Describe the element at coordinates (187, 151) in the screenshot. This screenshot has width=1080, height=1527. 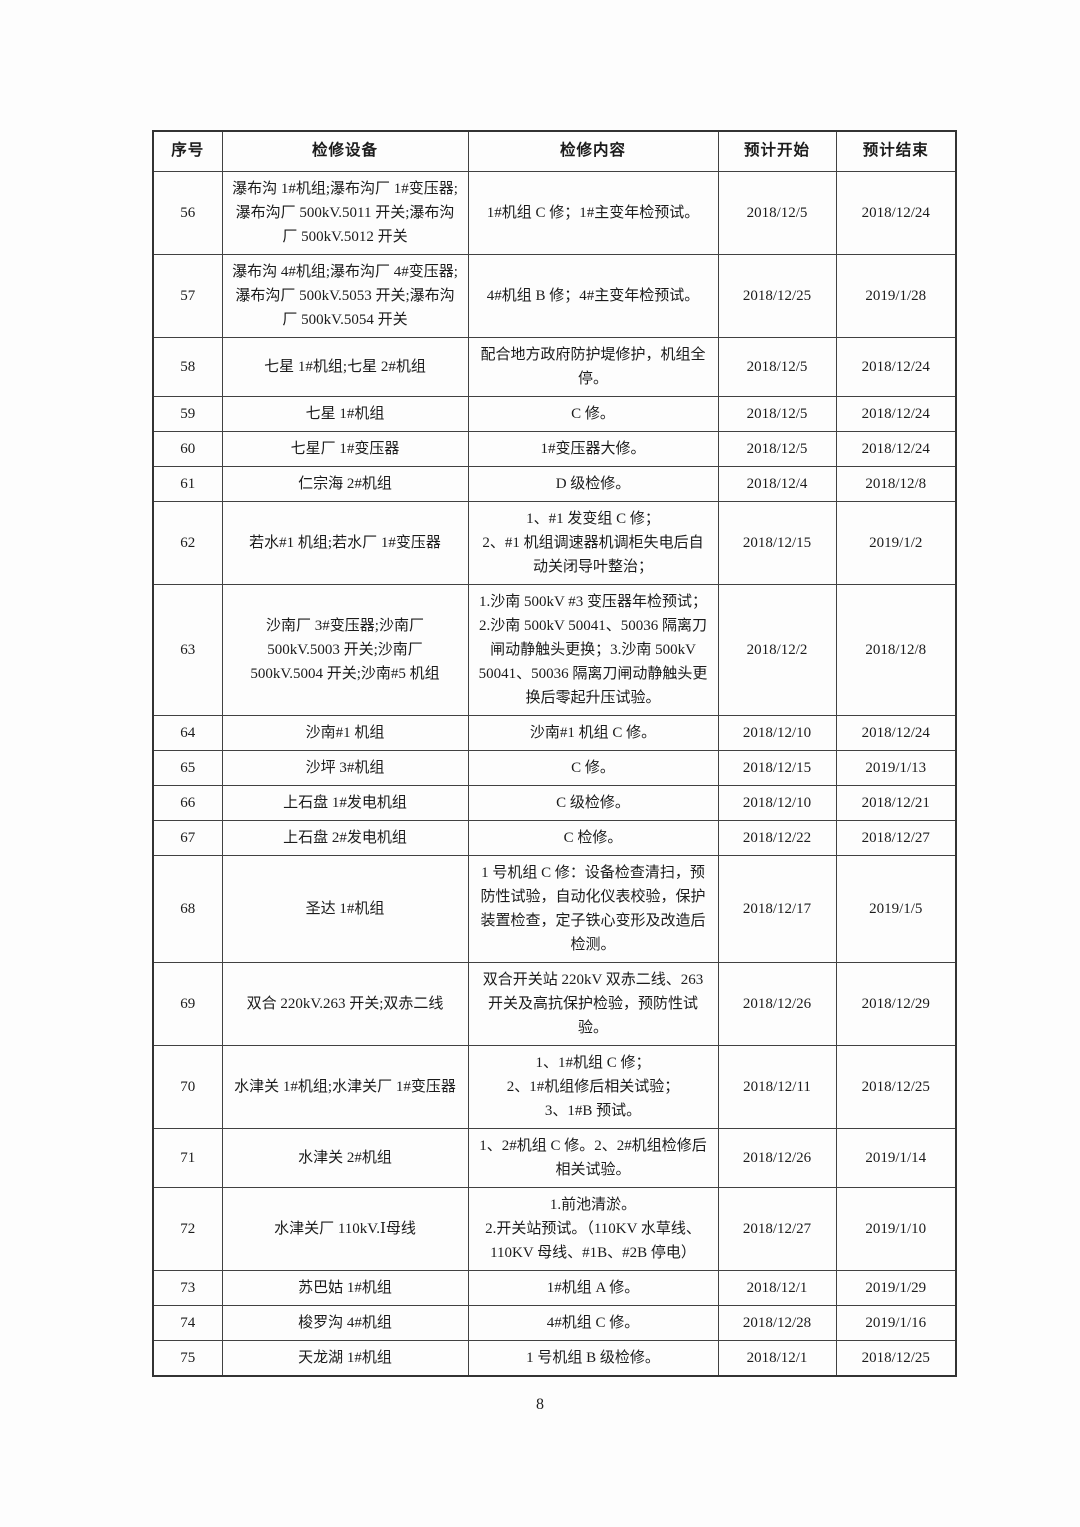
I see `column-header-serial-number: 序号` at that location.